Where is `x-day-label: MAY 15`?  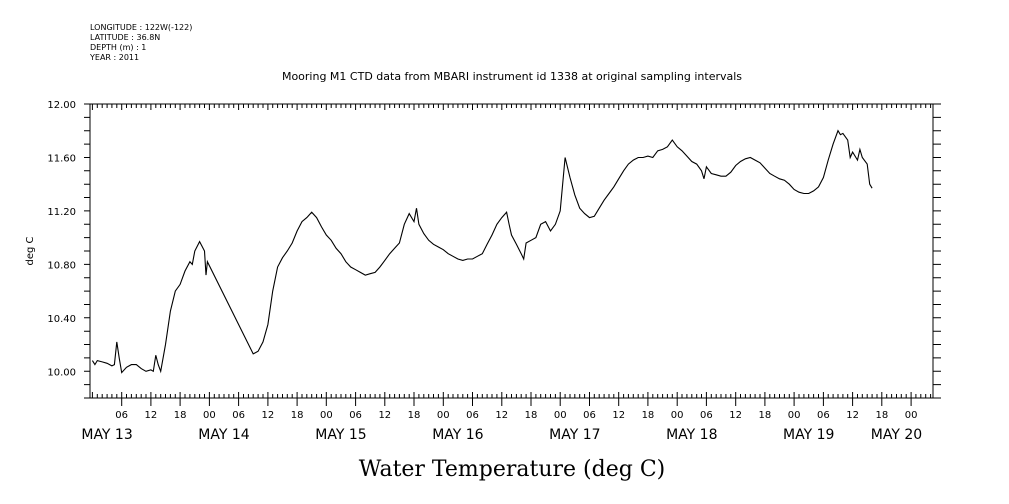 x-day-label: MAY 15 is located at coordinates (340, 435).